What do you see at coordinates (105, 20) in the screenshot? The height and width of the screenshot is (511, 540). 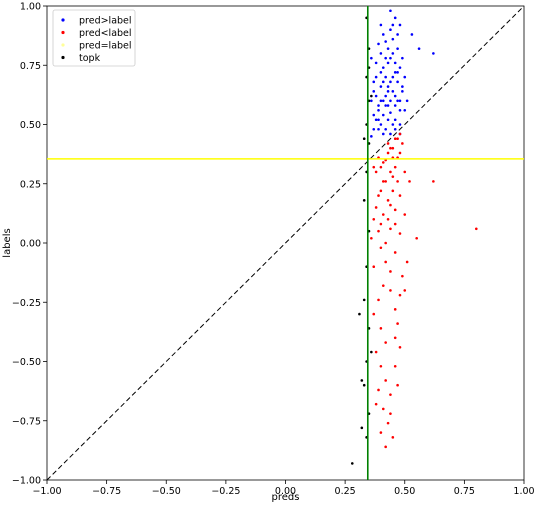 I see `legend-entry-label: pred>label` at bounding box center [105, 20].